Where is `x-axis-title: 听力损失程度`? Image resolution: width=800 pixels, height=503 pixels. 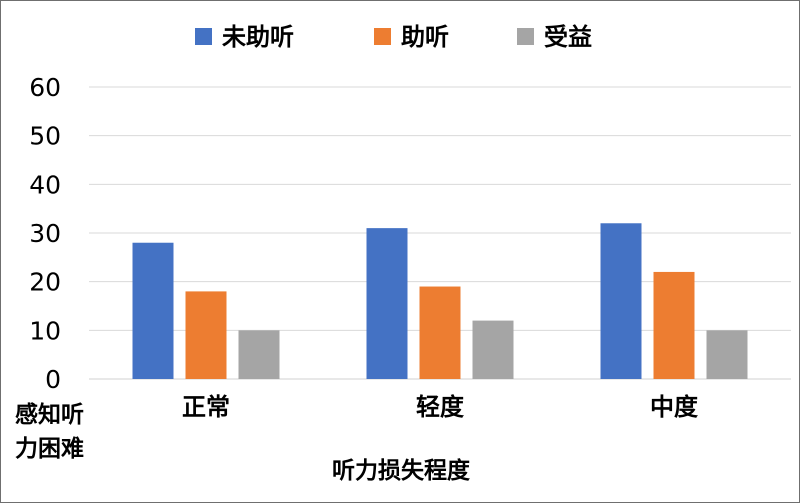 x-axis-title: 听力损失程度 is located at coordinates (401, 470).